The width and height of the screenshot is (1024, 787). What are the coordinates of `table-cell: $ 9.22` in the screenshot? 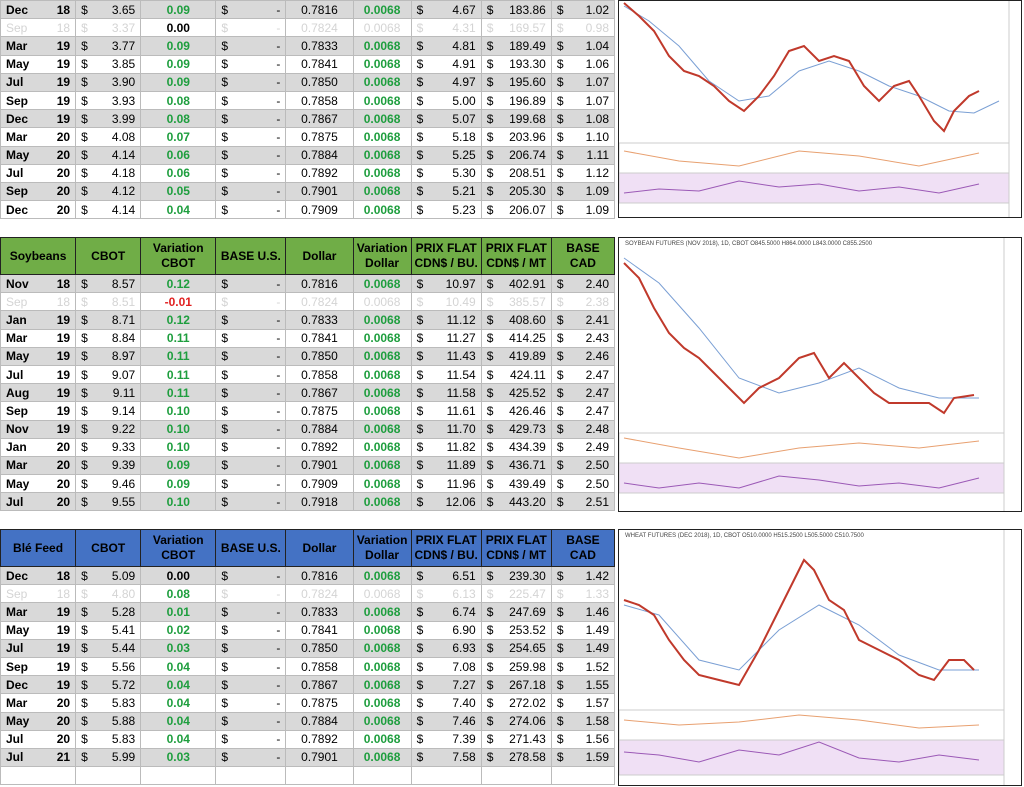 It's located at (108, 429).